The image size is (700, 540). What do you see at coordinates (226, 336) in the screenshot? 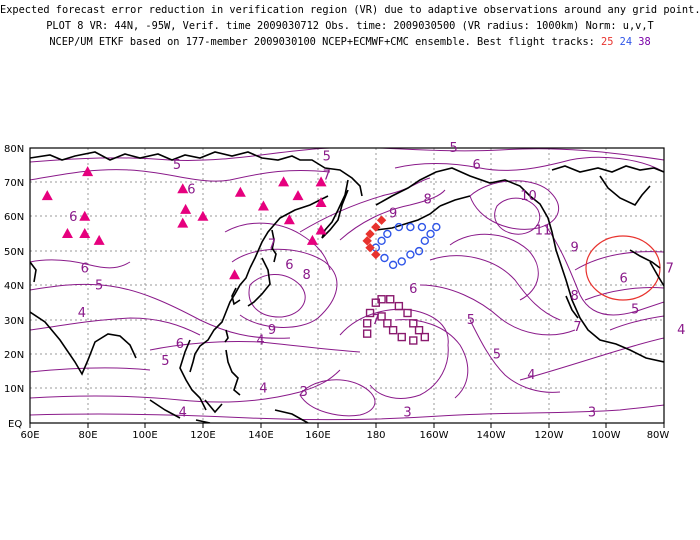
I see `taiwan` at bounding box center [226, 336].